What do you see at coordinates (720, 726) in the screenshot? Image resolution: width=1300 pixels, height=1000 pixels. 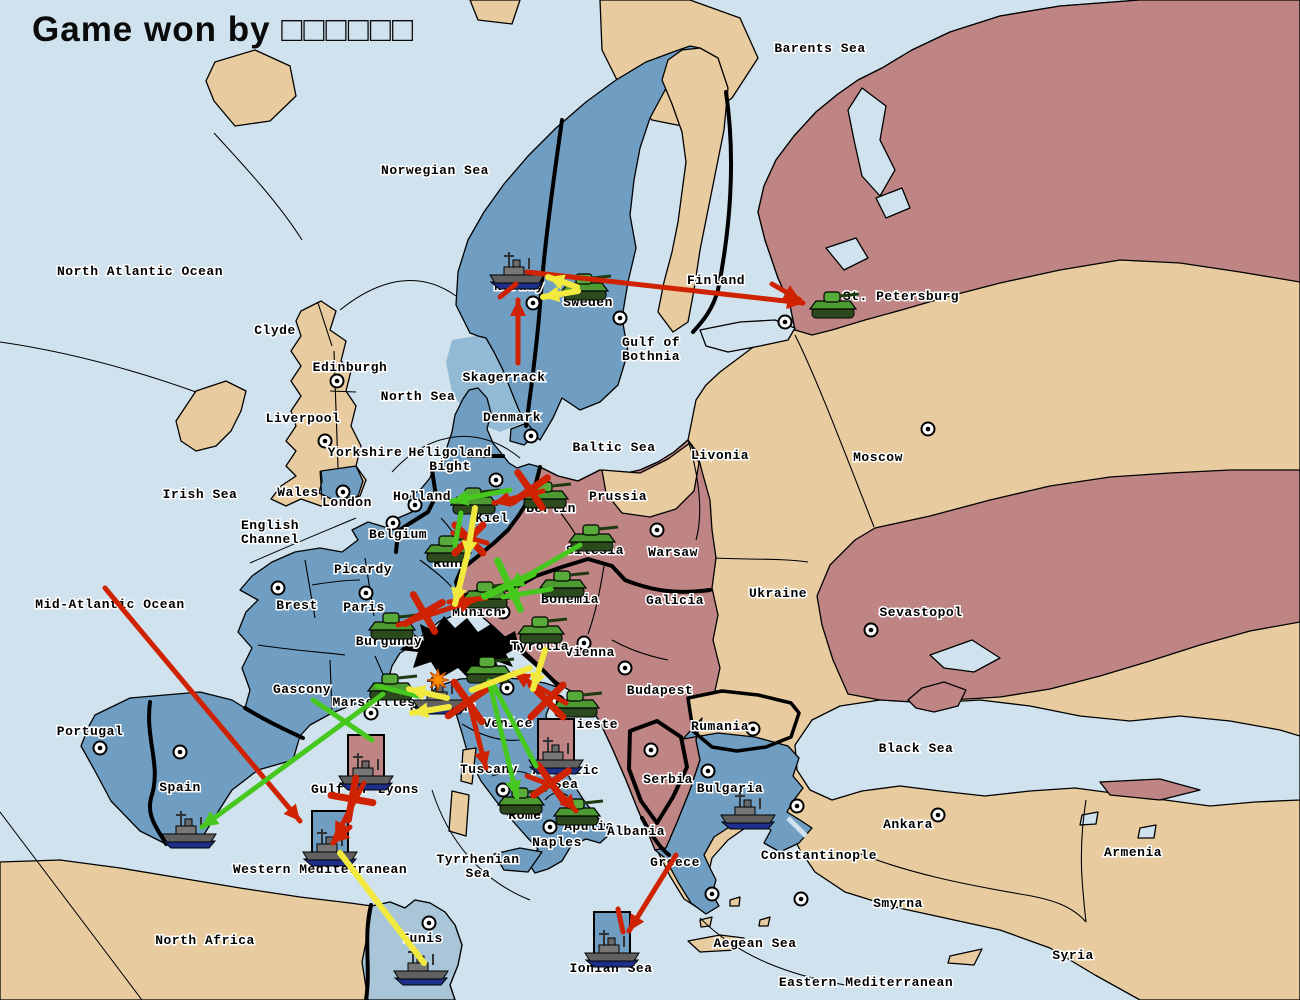 I see `label-rumania: Rumania` at bounding box center [720, 726].